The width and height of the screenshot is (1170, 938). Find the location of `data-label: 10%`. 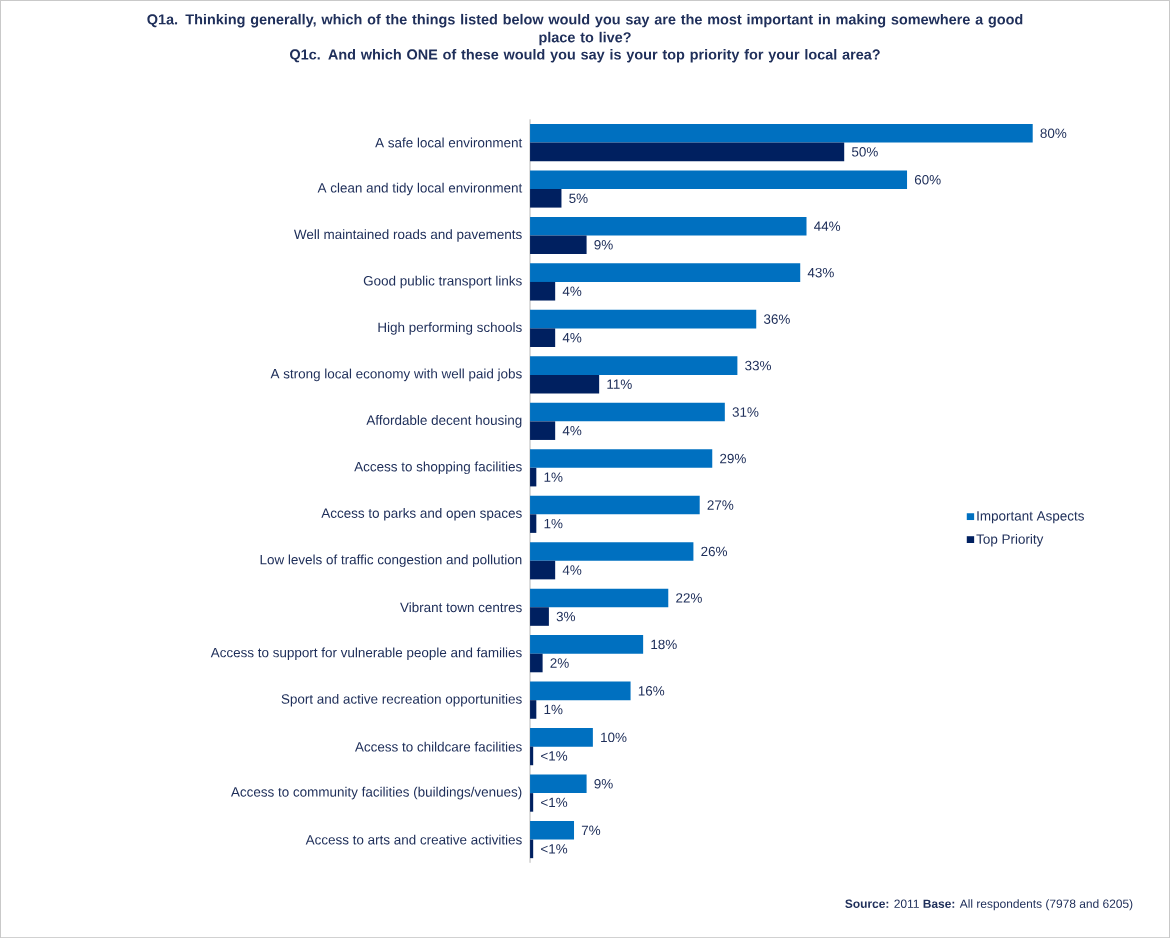

data-label: 10% is located at coordinates (614, 737).